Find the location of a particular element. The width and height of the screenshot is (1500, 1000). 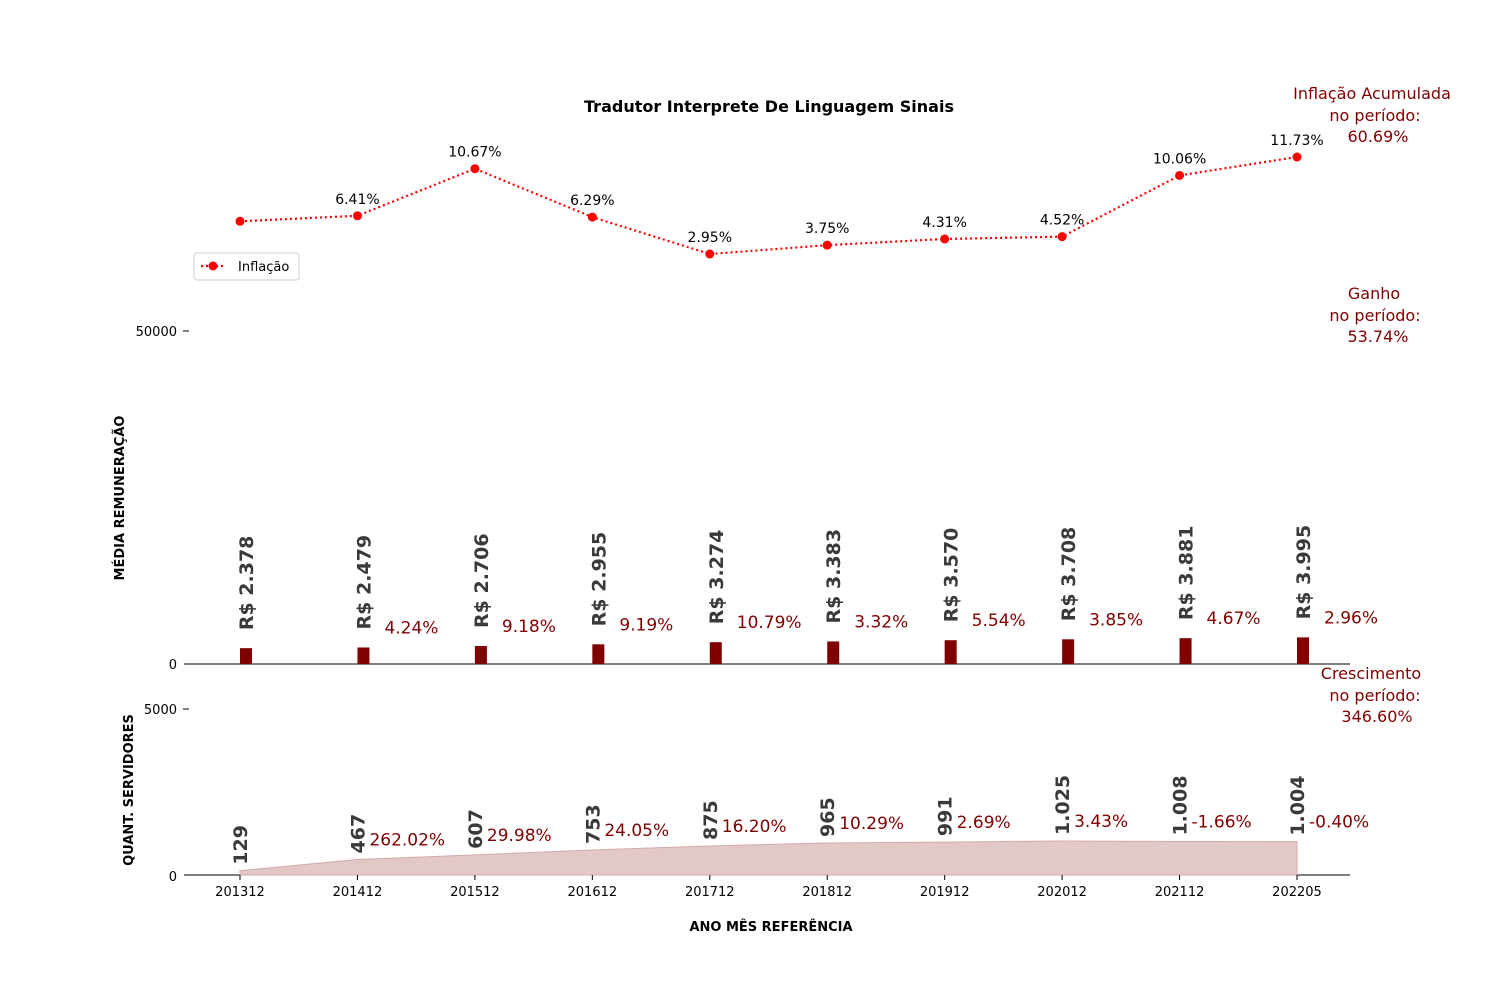

salary-gain-line-2: no período: is located at coordinates (1374, 315).